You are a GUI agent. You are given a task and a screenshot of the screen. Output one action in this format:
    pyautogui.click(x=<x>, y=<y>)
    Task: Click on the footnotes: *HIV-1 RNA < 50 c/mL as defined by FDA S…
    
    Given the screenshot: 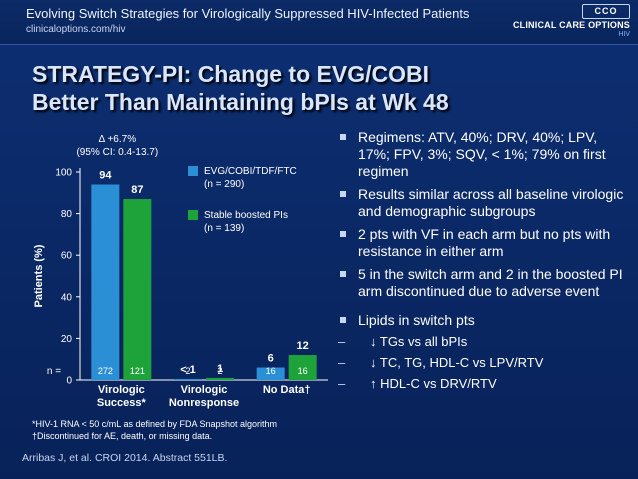 What is the action you would take?
    pyautogui.click(x=154, y=430)
    